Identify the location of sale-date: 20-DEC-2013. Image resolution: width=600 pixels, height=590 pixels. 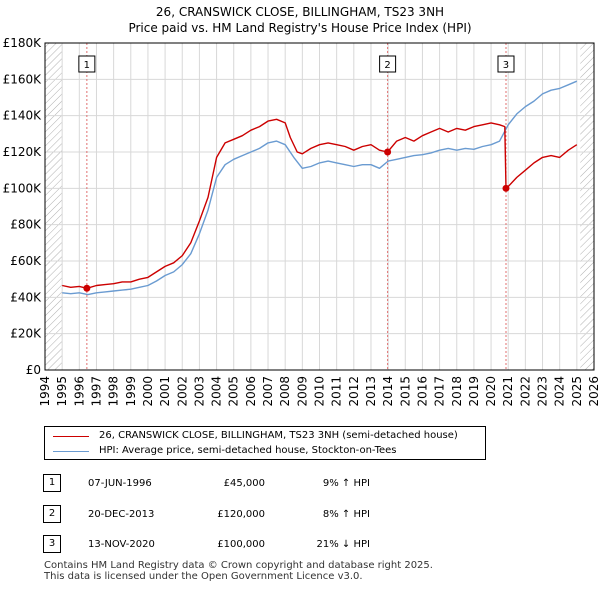
(121, 514).